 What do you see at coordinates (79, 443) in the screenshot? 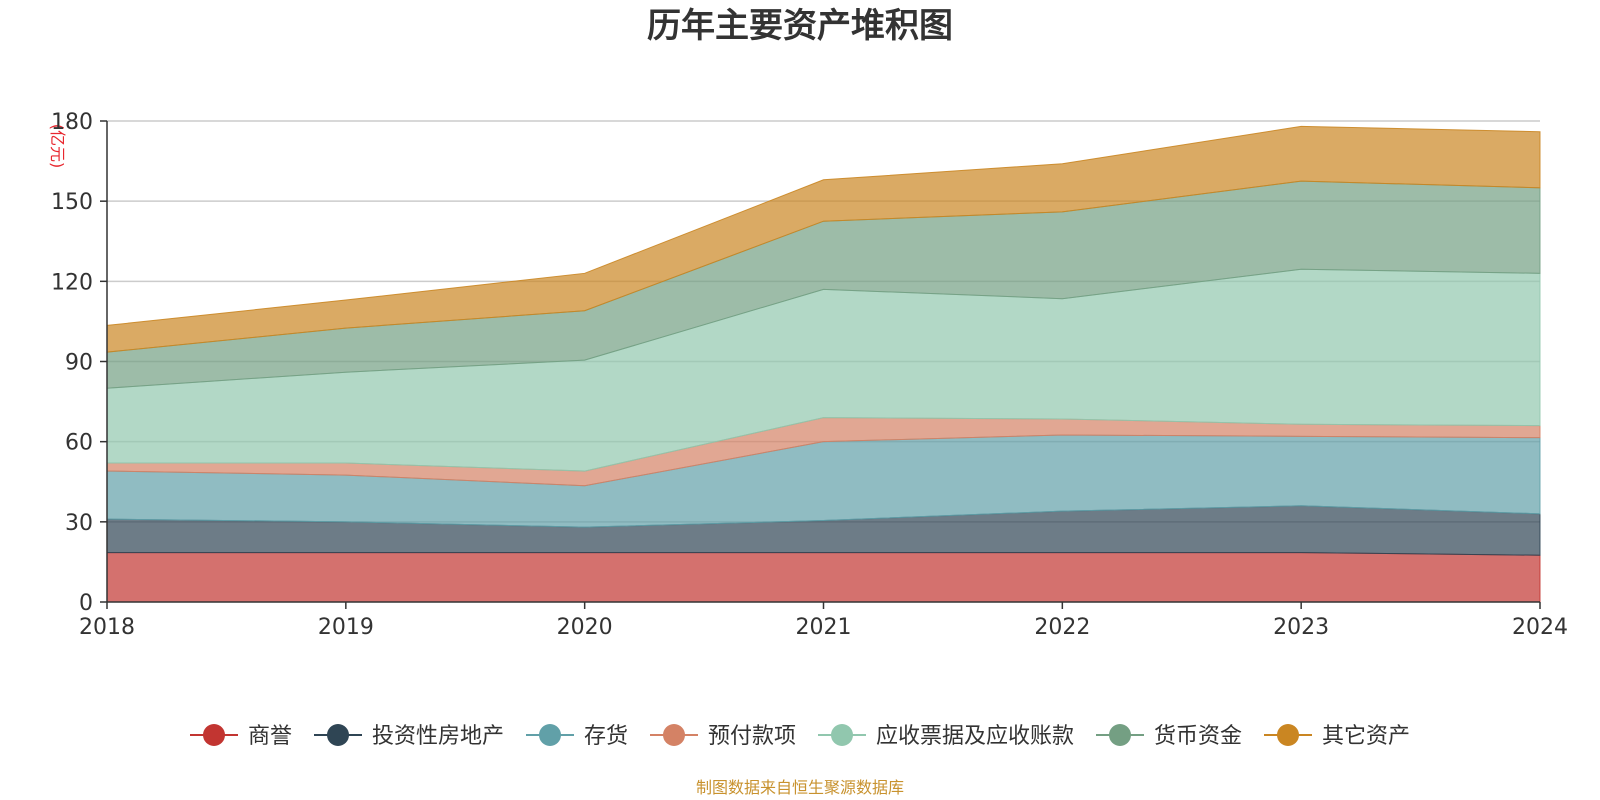
I see `y-tick-label: 60` at bounding box center [79, 443].